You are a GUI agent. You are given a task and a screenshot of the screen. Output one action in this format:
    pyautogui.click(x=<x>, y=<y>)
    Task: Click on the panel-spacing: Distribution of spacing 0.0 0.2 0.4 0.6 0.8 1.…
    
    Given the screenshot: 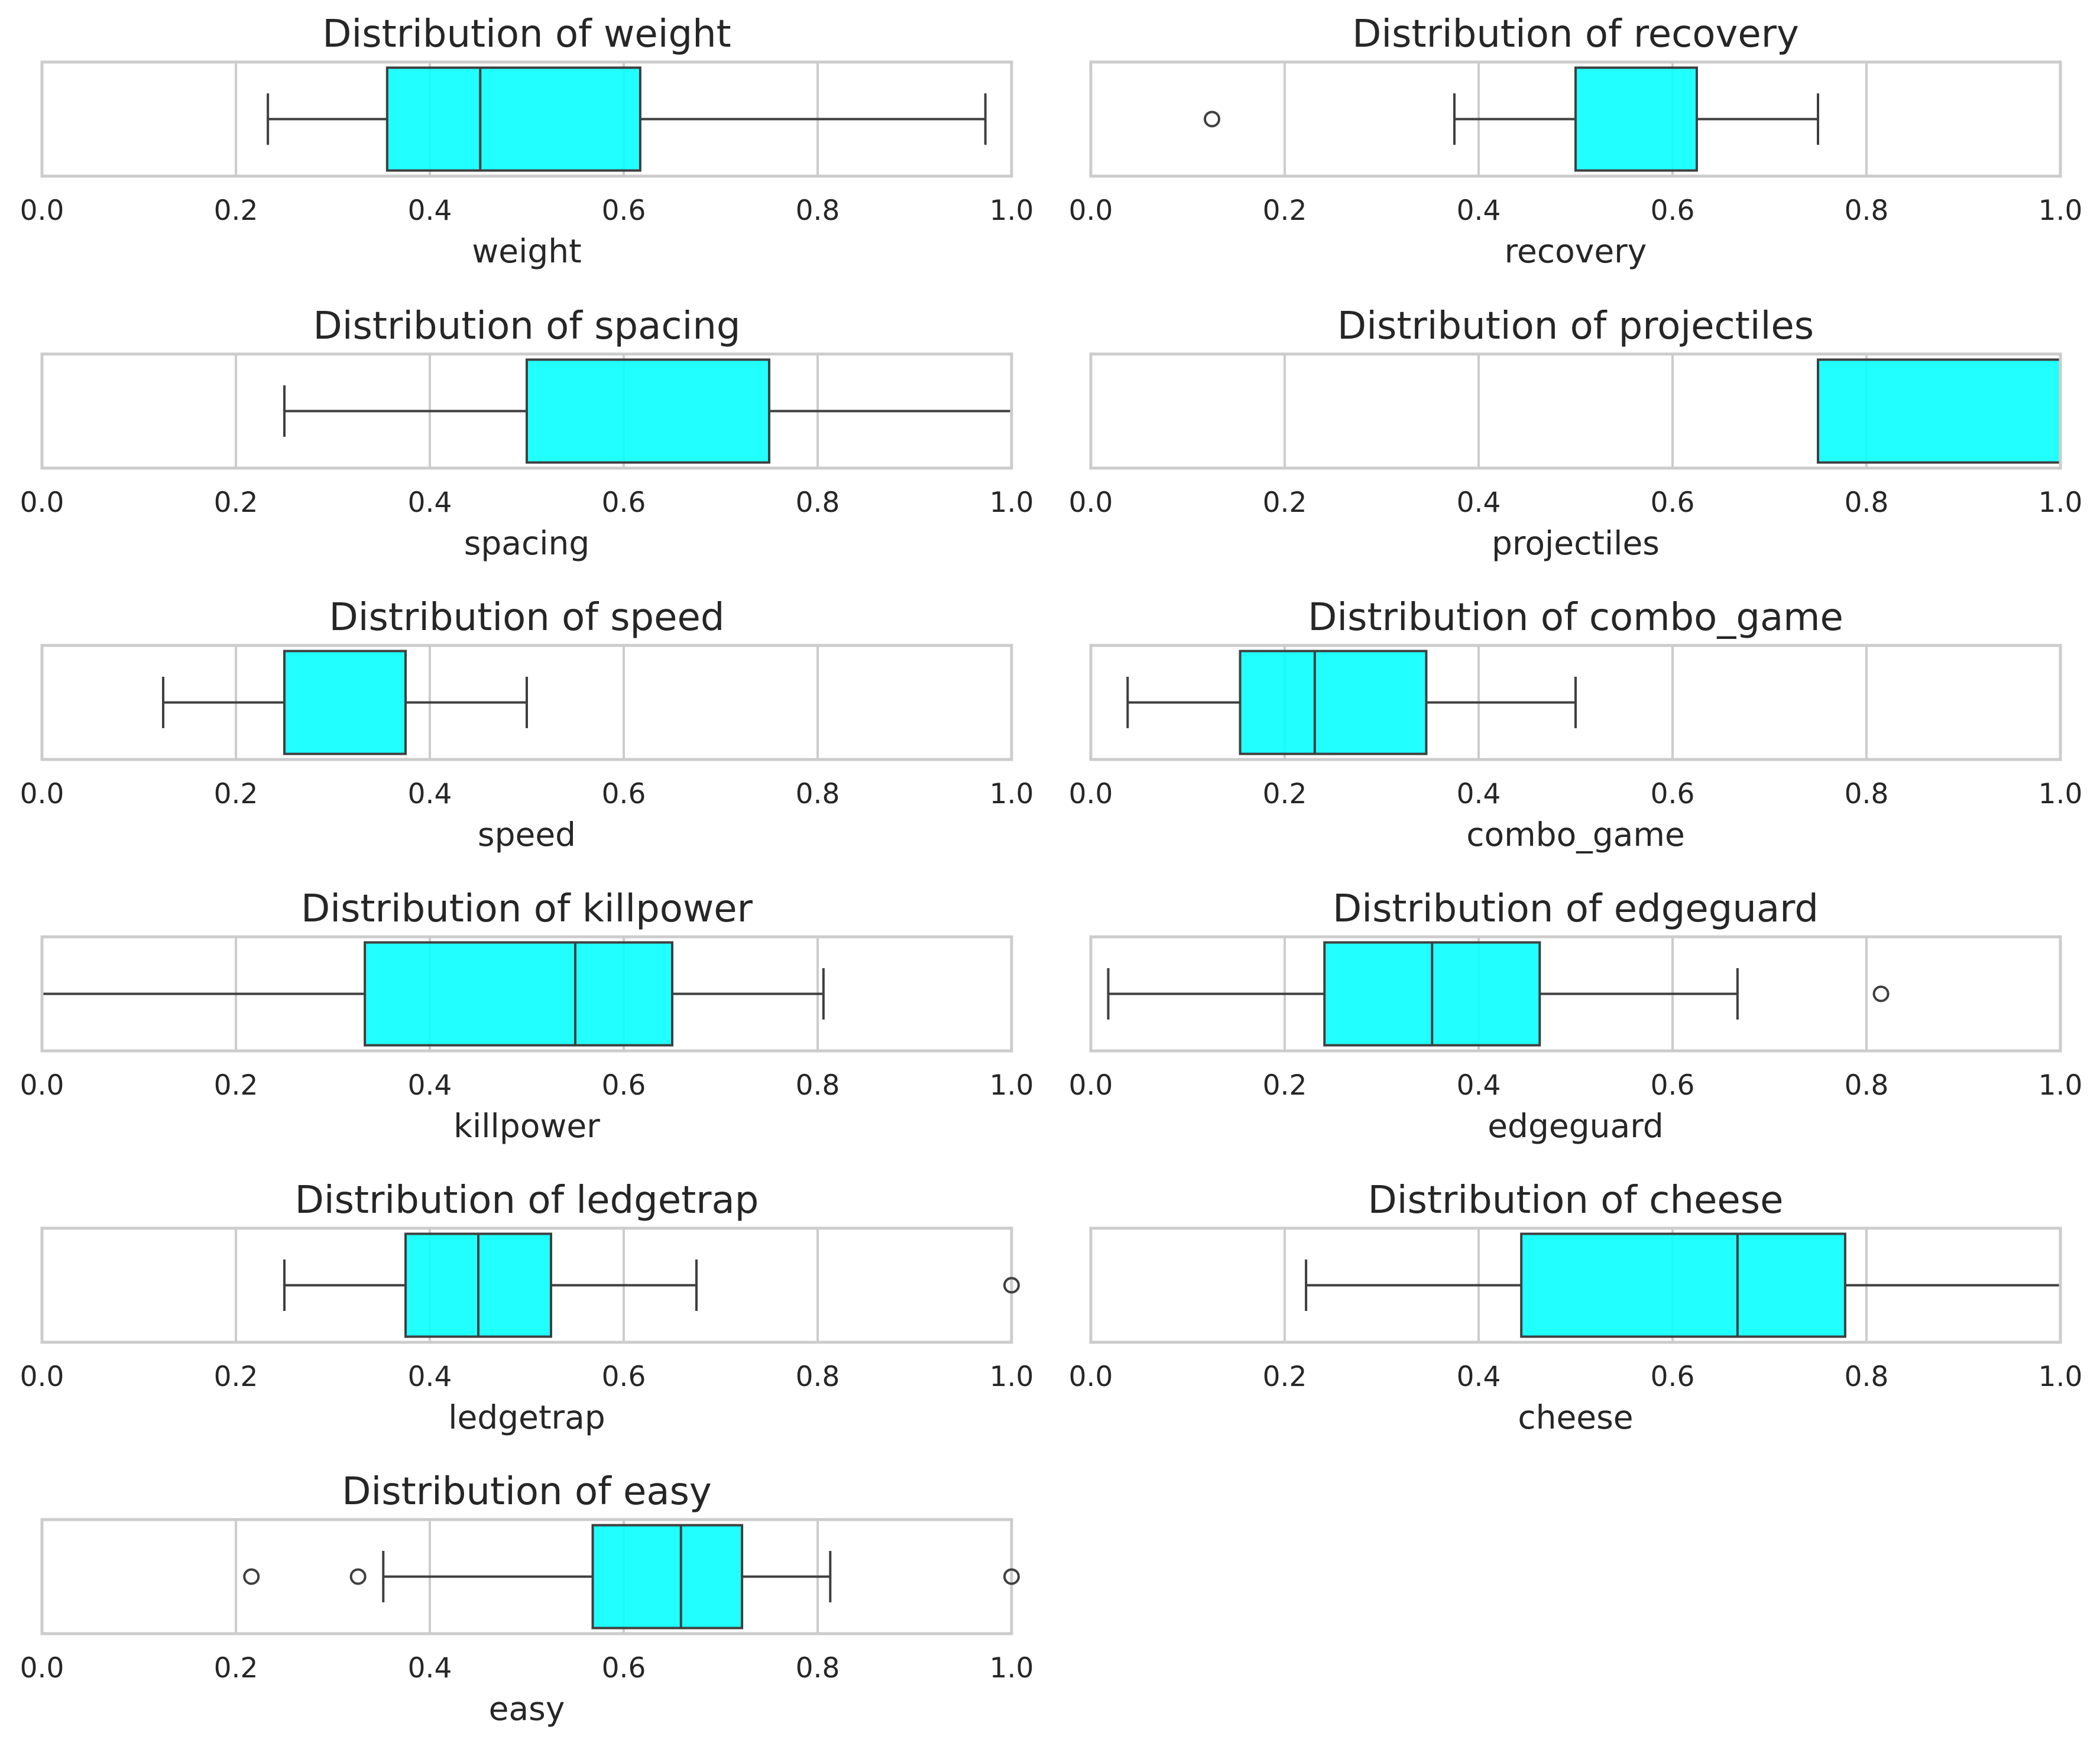 What is the action you would take?
    pyautogui.click(x=527, y=433)
    